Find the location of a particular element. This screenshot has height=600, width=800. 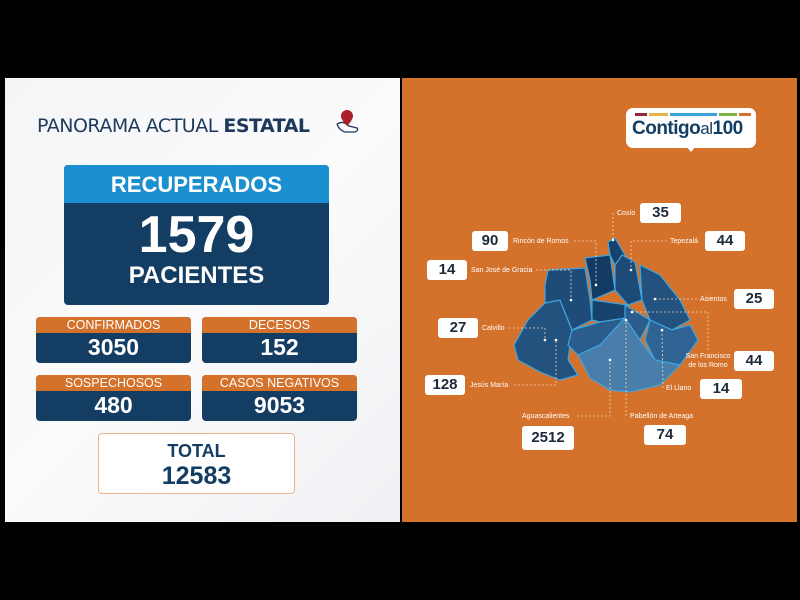

municipality-name: Asientos is located at coordinates (713, 299).